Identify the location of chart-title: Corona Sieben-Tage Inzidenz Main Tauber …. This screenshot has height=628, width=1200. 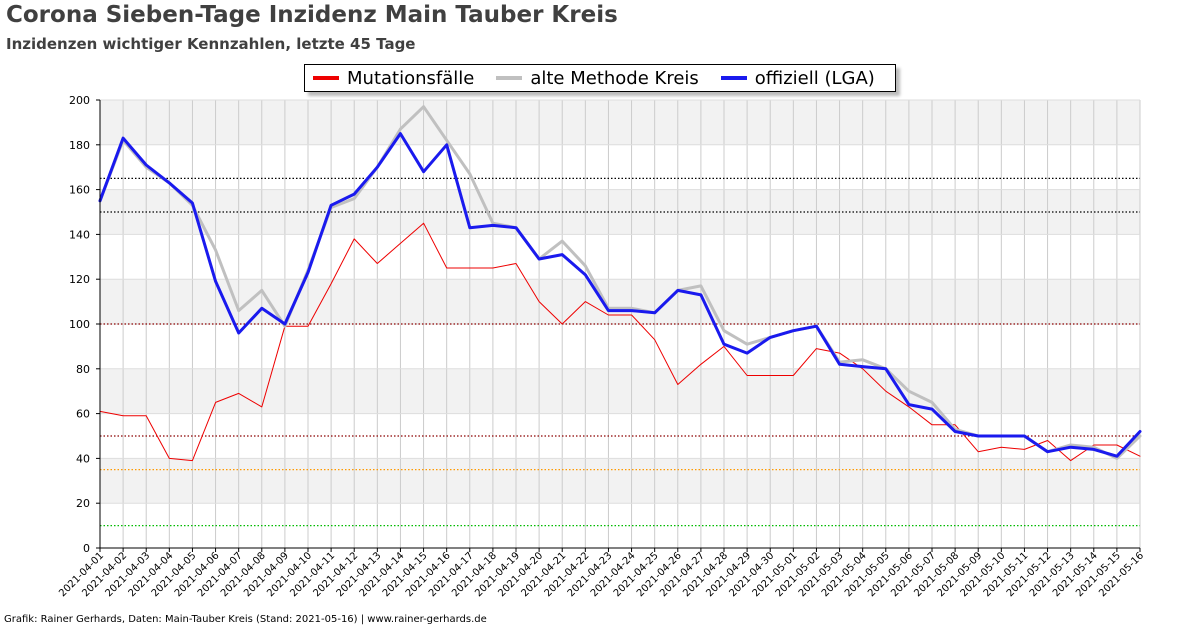
(312, 15).